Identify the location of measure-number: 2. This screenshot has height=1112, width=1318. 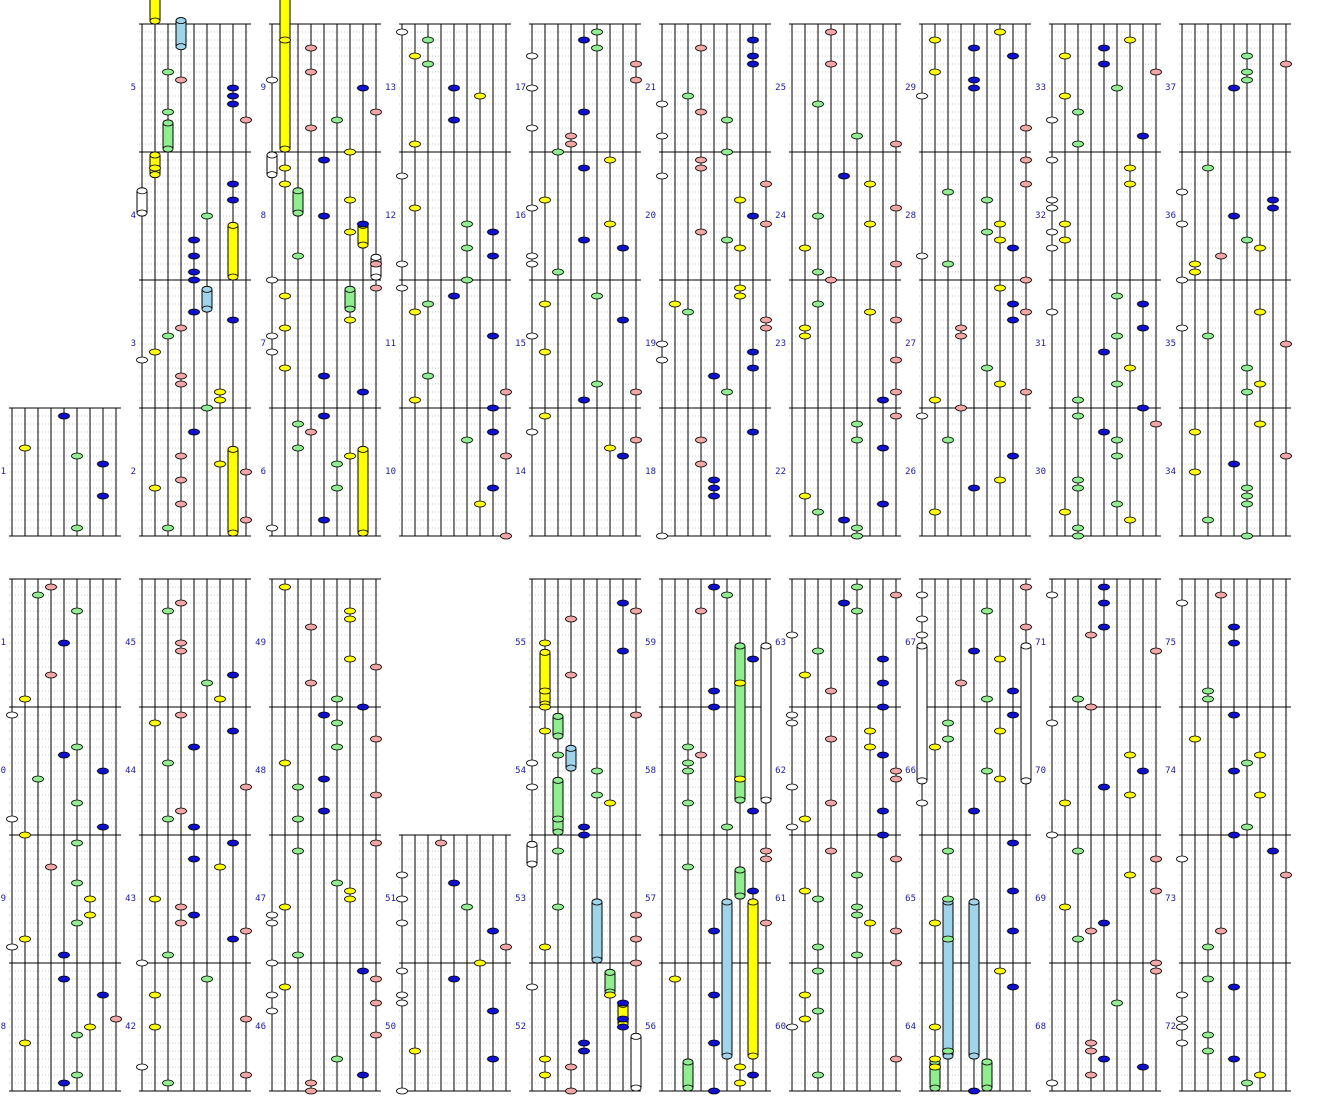
(133, 472).